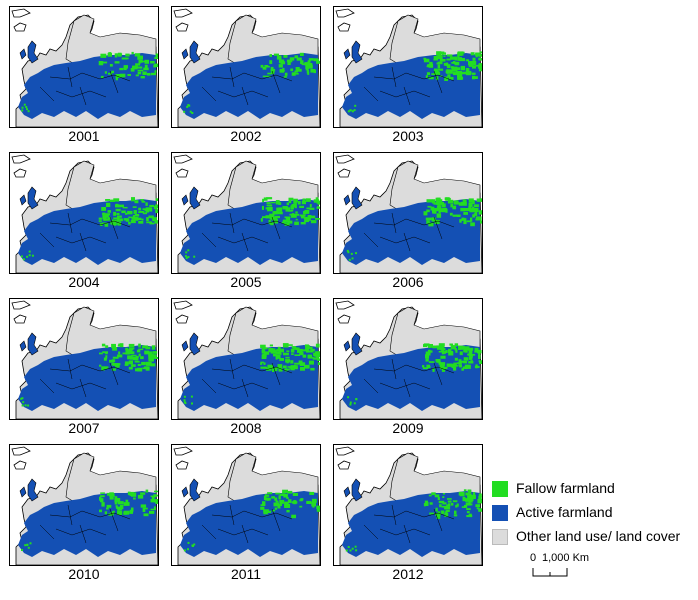 Image resolution: width=698 pixels, height=600 pixels. What do you see at coordinates (84, 574) in the screenshot?
I see `year-label: 2010` at bounding box center [84, 574].